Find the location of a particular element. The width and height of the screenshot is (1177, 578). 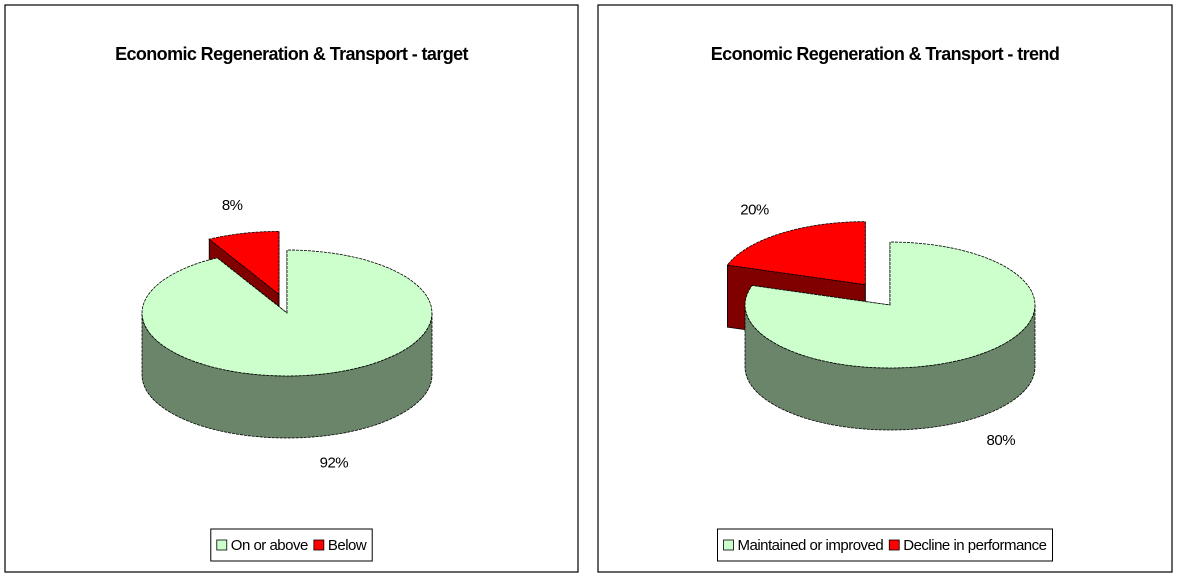

value-label: 92% is located at coordinates (334, 462).